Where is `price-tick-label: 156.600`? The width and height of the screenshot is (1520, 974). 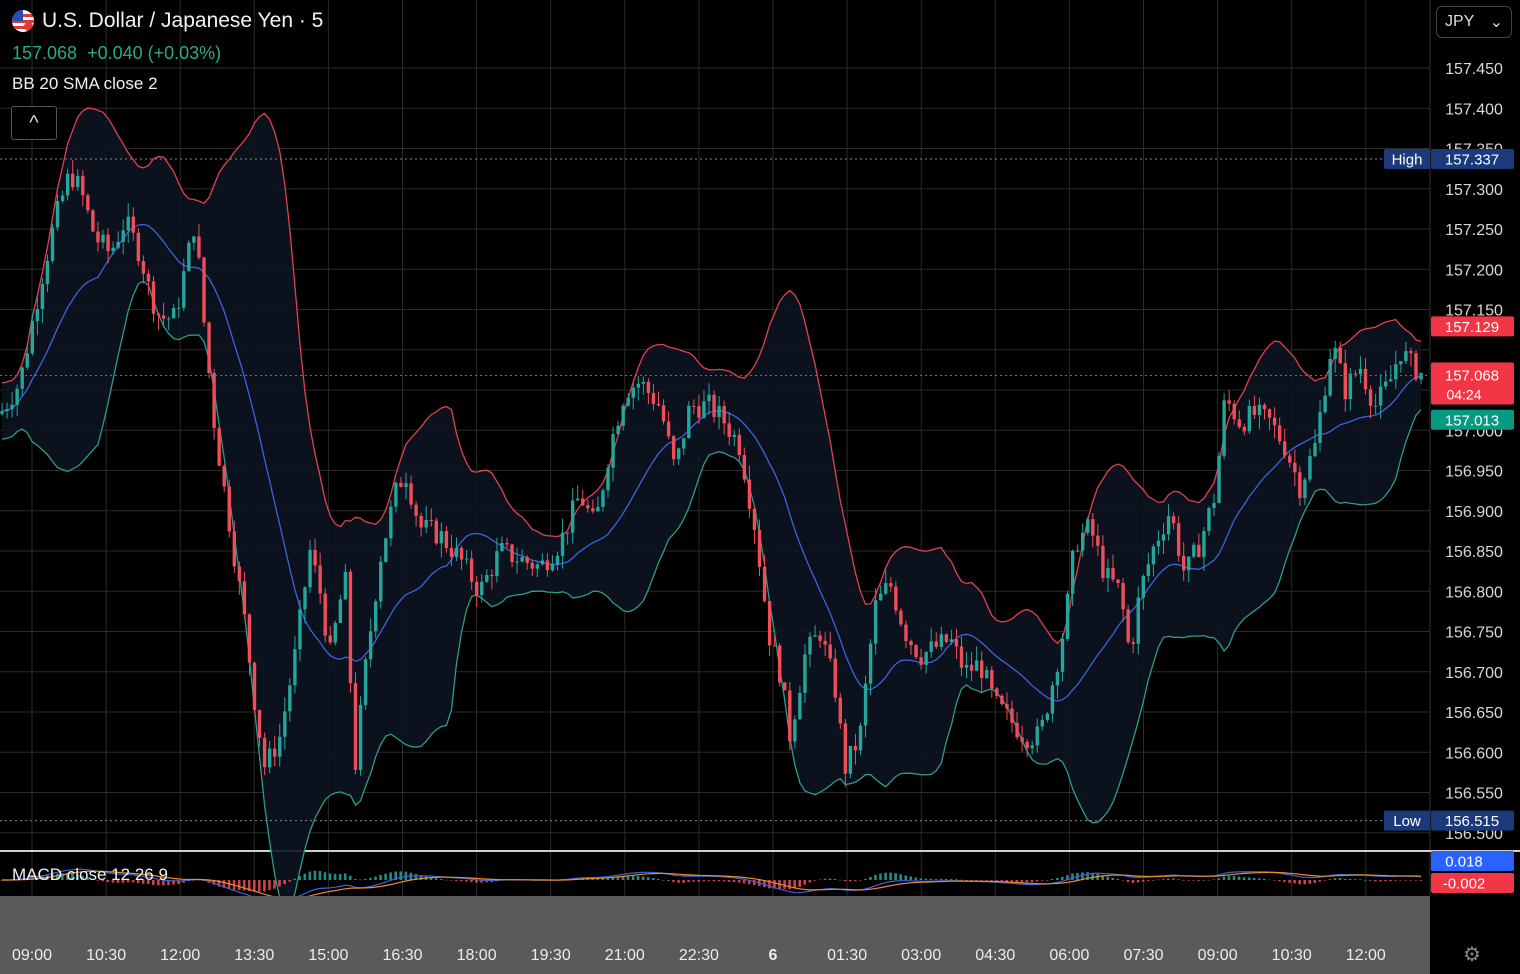
price-tick-label: 156.600 is located at coordinates (1474, 753).